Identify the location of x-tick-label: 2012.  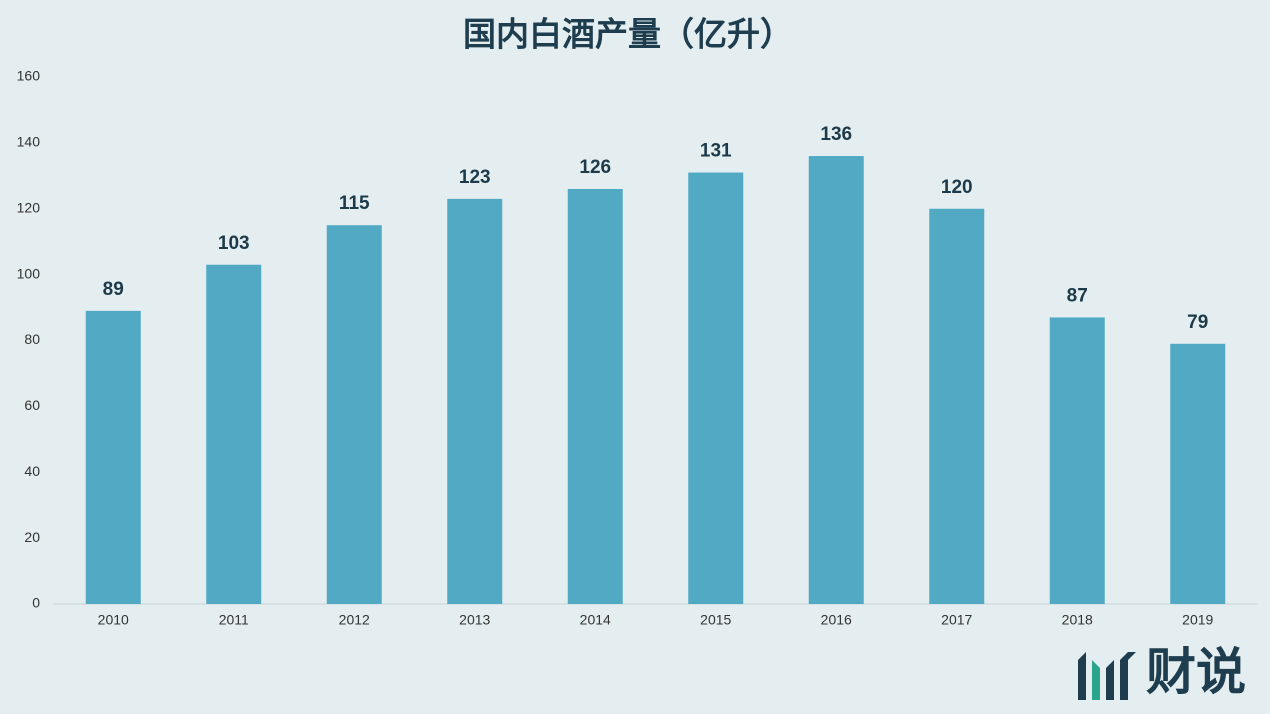
(354, 620).